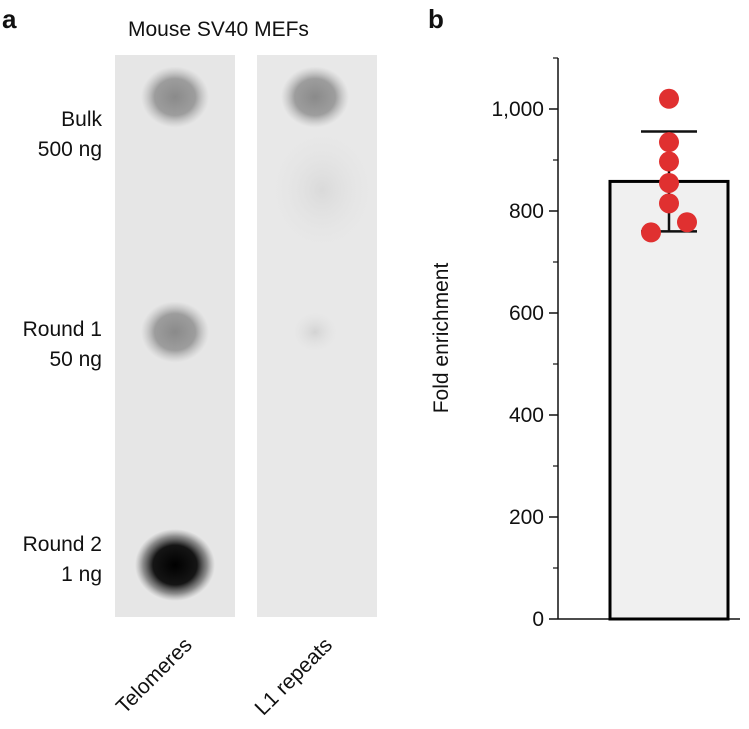  Describe the element at coordinates (81, 119) in the screenshot. I see `row-label-line1: Bulk` at that location.